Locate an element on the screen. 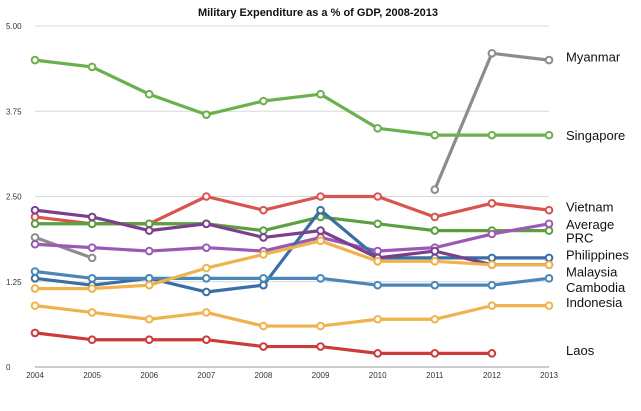 The width and height of the screenshot is (641, 411). x-tick-label: 2004 is located at coordinates (35, 375).